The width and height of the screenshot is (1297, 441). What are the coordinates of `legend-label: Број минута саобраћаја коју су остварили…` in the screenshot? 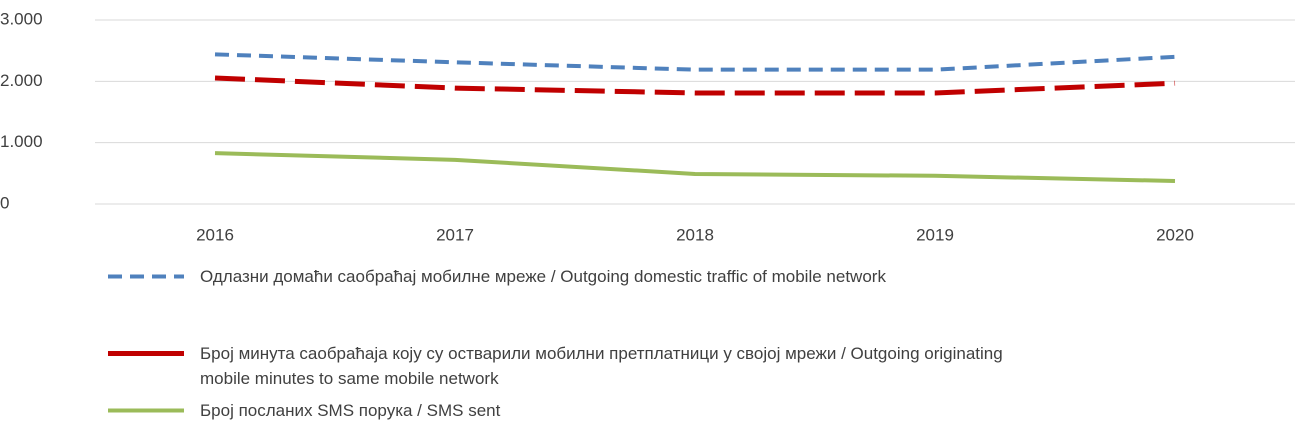 It's located at (601, 366).